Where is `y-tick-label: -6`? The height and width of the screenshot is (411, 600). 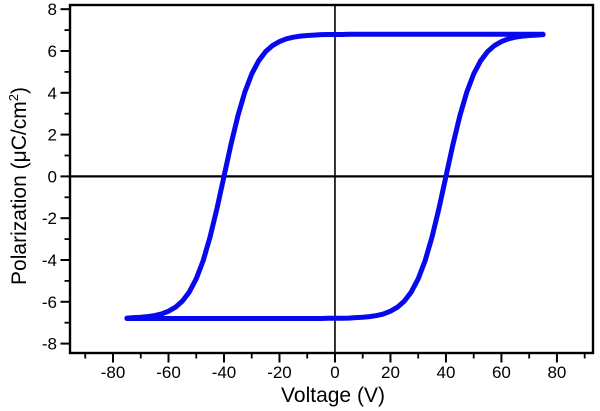
y-tick-label: -6 is located at coordinates (49, 302).